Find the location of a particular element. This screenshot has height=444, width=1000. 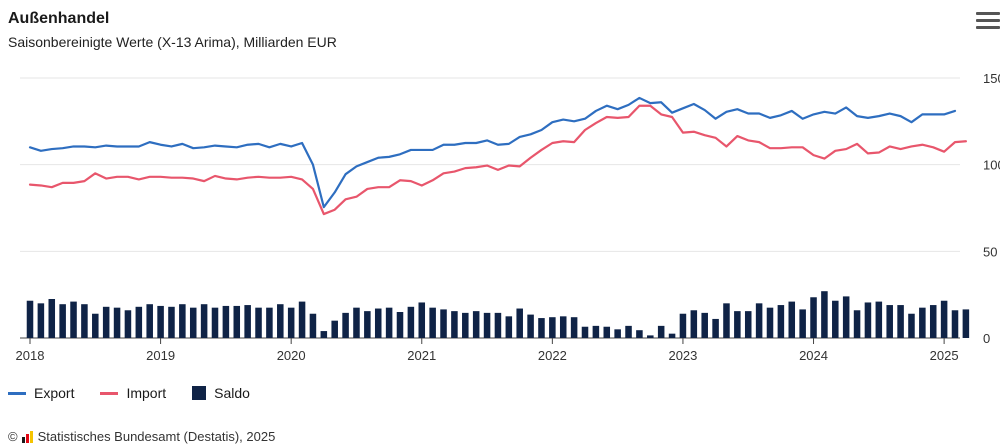

copyright-symbol: © is located at coordinates (13, 436).